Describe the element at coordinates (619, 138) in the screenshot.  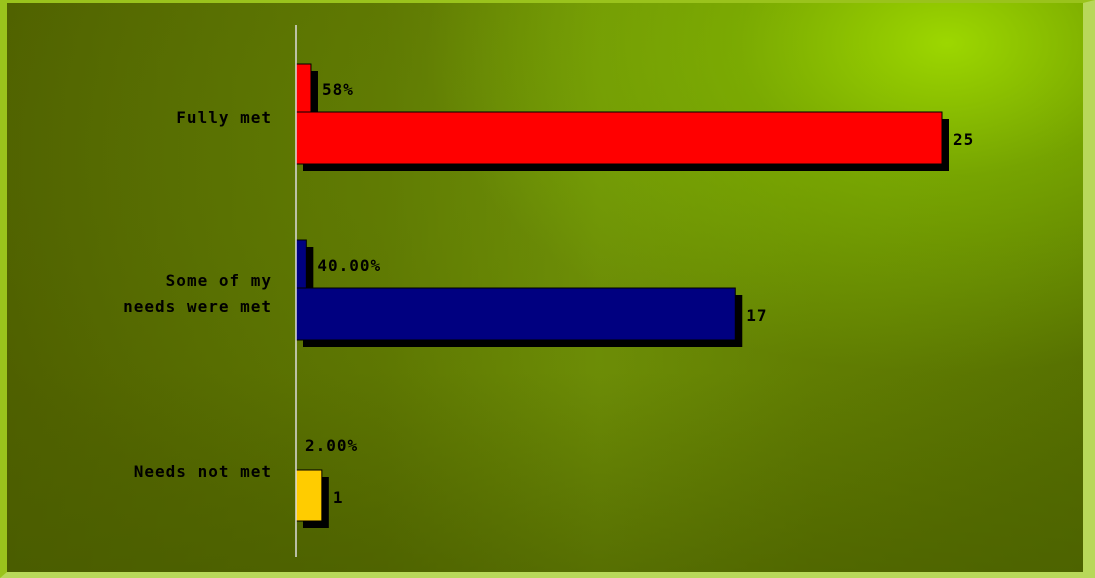
I see `bar-fully-met-count` at that location.